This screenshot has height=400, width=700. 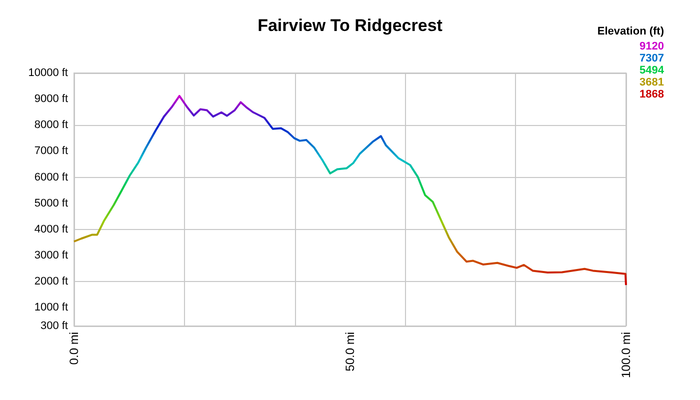 I want to click on text: 1868, so click(x=652, y=94).